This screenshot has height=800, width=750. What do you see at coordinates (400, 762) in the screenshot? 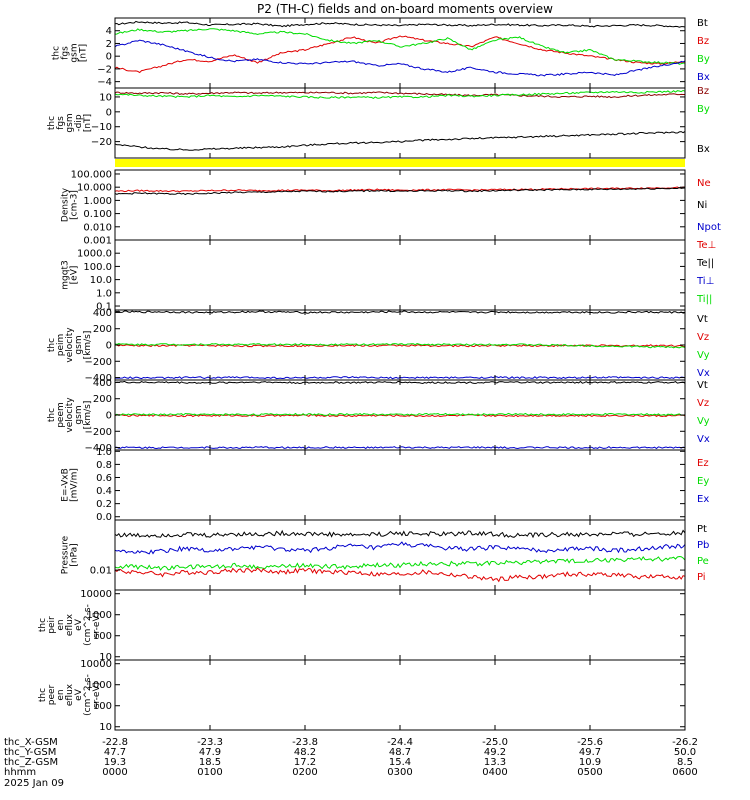
I see `x-row-value: 15.4` at bounding box center [400, 762].